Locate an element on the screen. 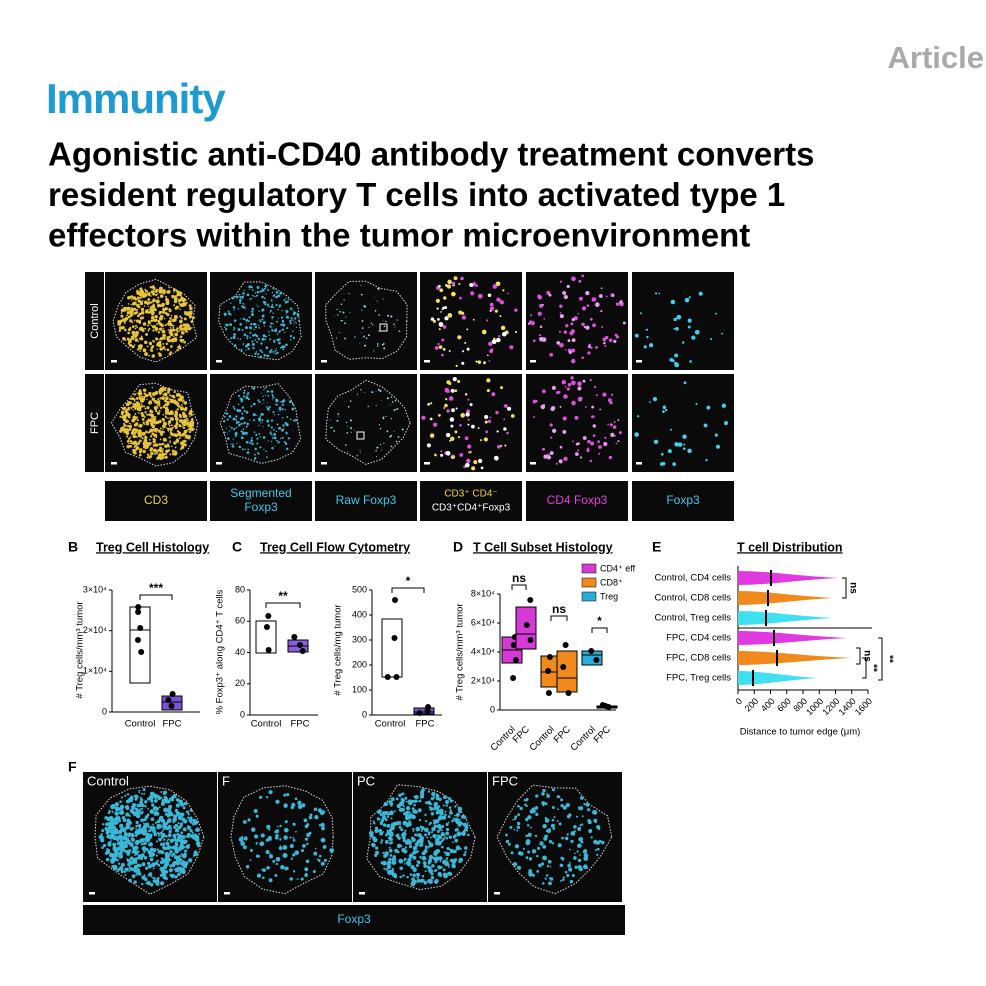  point is located at coordinates (427, 711).